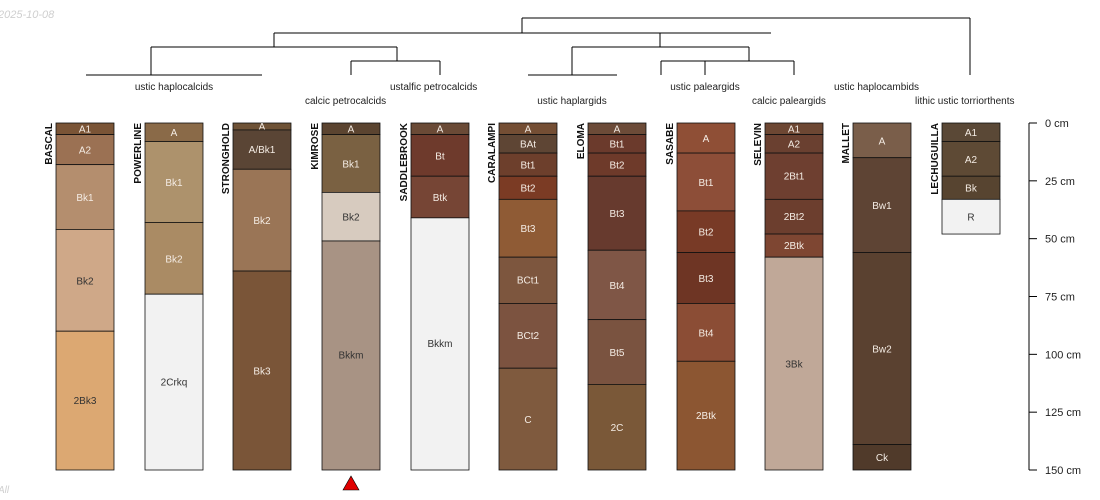 This screenshot has width=1100, height=500. Describe the element at coordinates (262, 370) in the screenshot. I see `horizon-bk3` at that location.